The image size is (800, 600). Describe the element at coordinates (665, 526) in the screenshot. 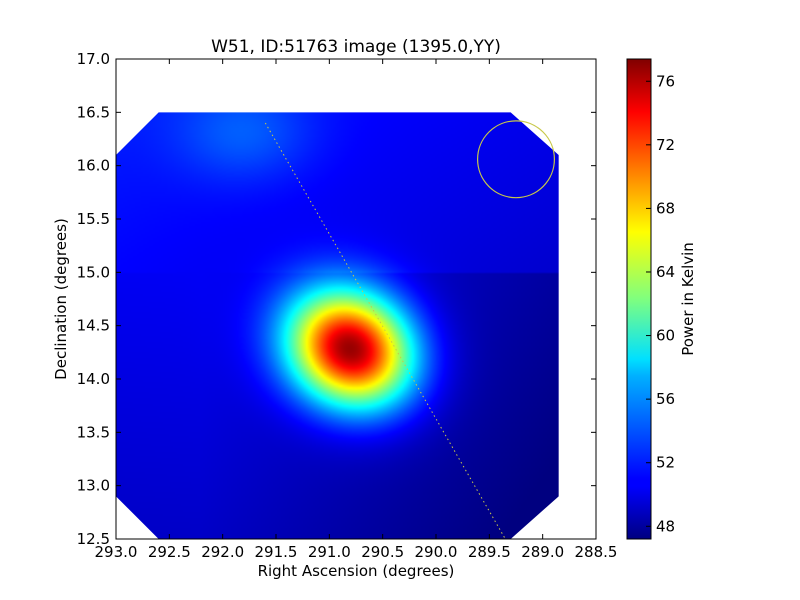

I see `colorbar-tick-label: 48` at that location.